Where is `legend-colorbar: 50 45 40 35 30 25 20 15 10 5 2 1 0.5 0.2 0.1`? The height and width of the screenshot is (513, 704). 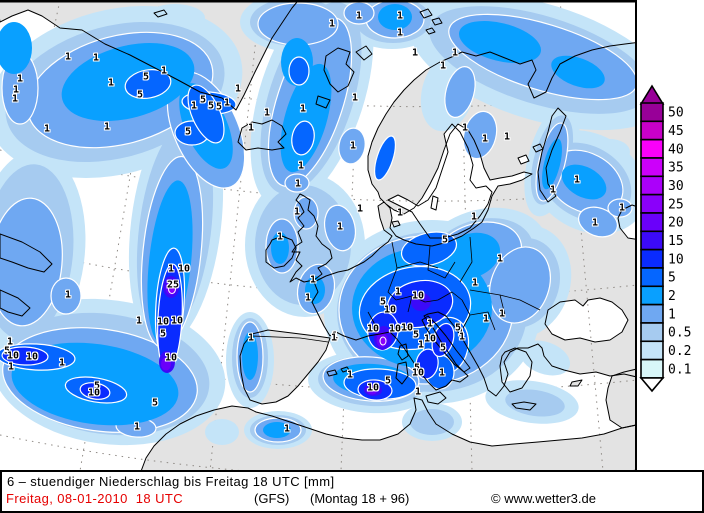 legend-colorbar: 50 45 40 35 30 25 20 15 10 5 2 1 0.5 0.2 0.1 is located at coordinates (665, 238).